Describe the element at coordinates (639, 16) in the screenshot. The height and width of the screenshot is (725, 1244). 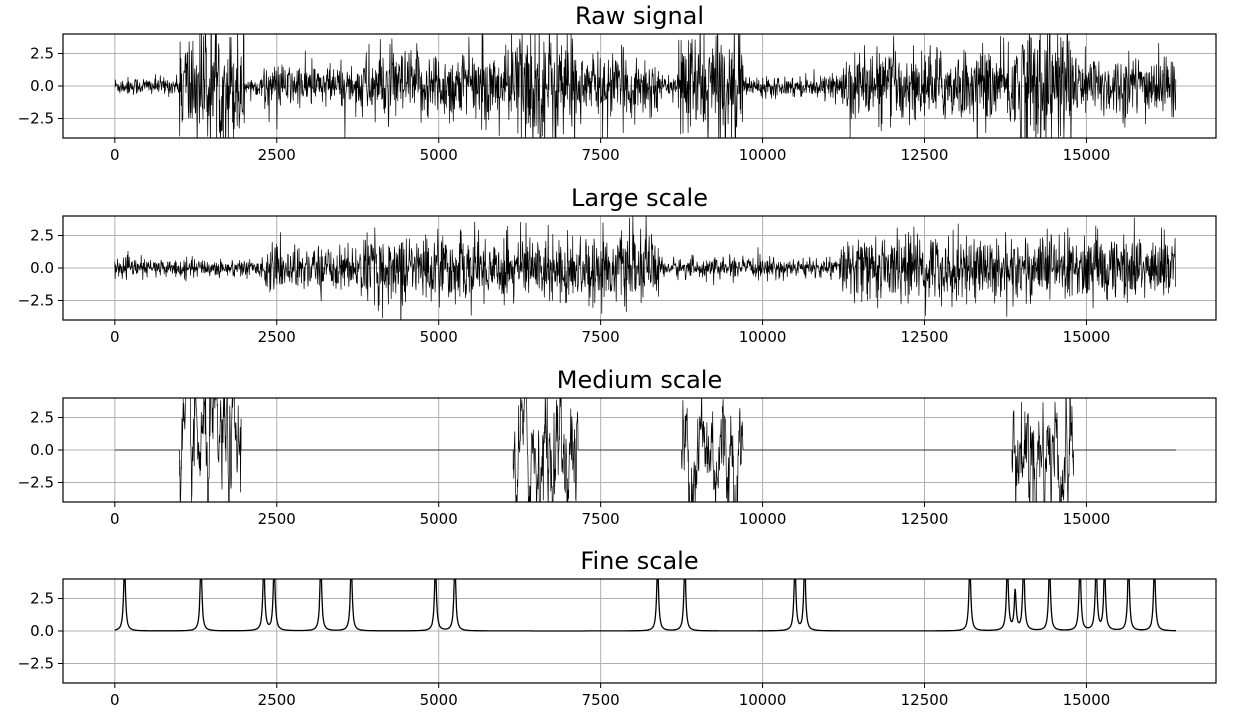
I see `panel-title: Raw signal` at that location.